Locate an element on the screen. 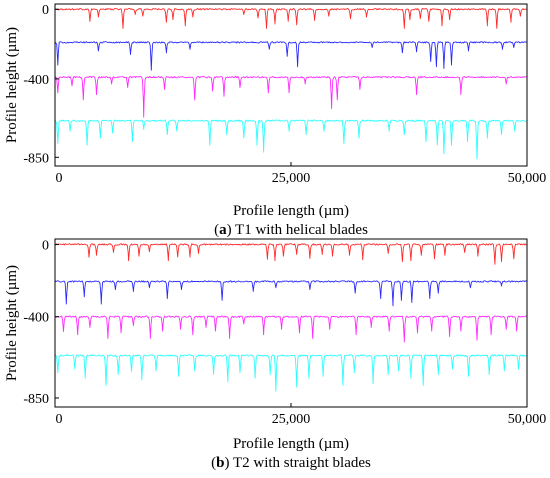 The image size is (550, 478). panel-b-letter: b is located at coordinates (220, 463).